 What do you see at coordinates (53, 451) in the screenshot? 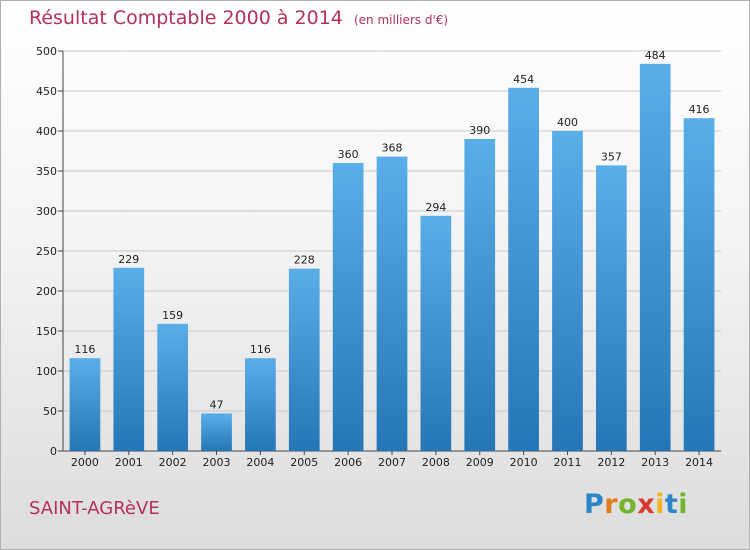
I see `y-tick-label: 0` at bounding box center [53, 451].